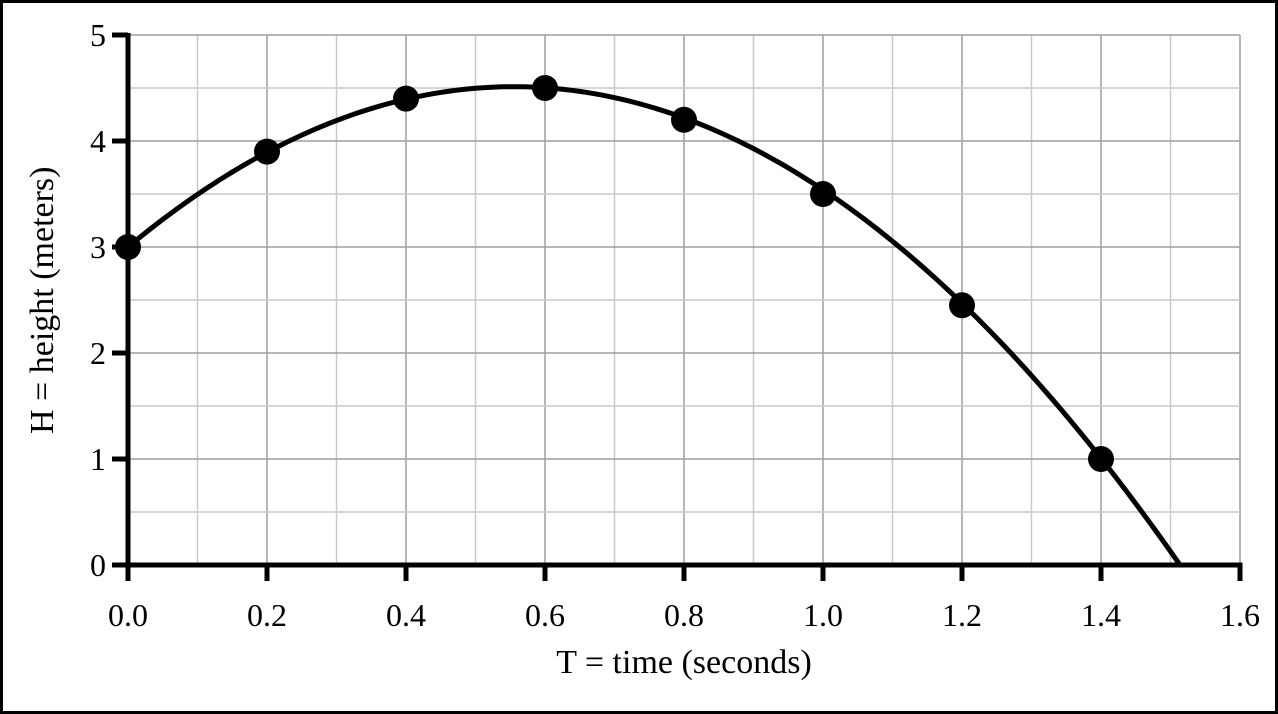  Describe the element at coordinates (267, 615) in the screenshot. I see `x-tick-label: 0.2` at that location.